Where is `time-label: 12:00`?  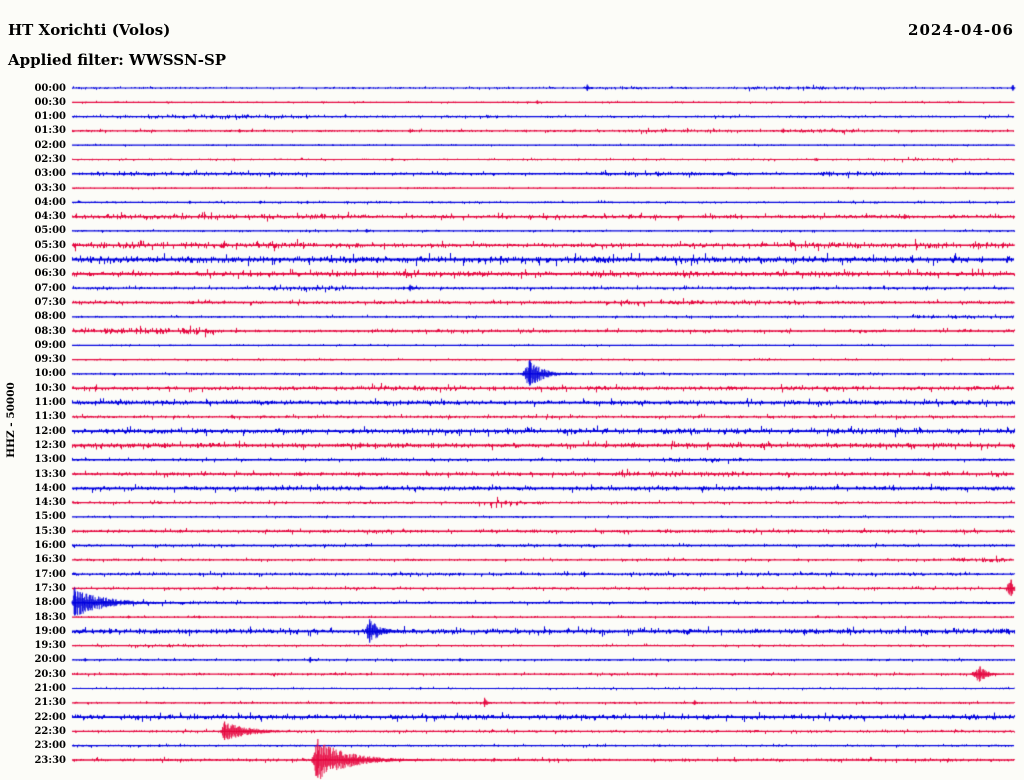 time-label: 12:00 is located at coordinates (50, 431).